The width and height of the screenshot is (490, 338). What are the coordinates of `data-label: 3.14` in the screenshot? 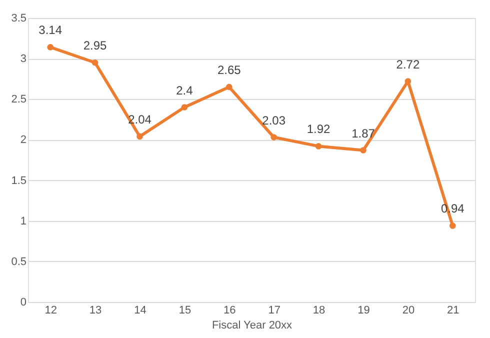 It's located at (50, 30).